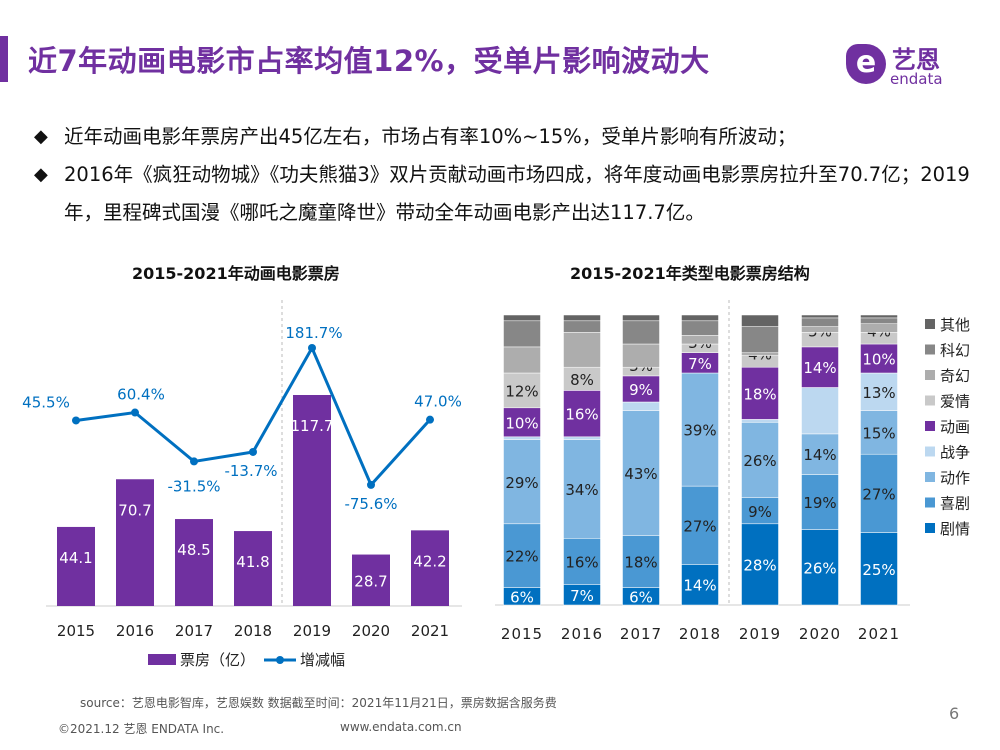 This screenshot has height=750, width=1000. I want to click on legend-label: 剧情, so click(955, 529).